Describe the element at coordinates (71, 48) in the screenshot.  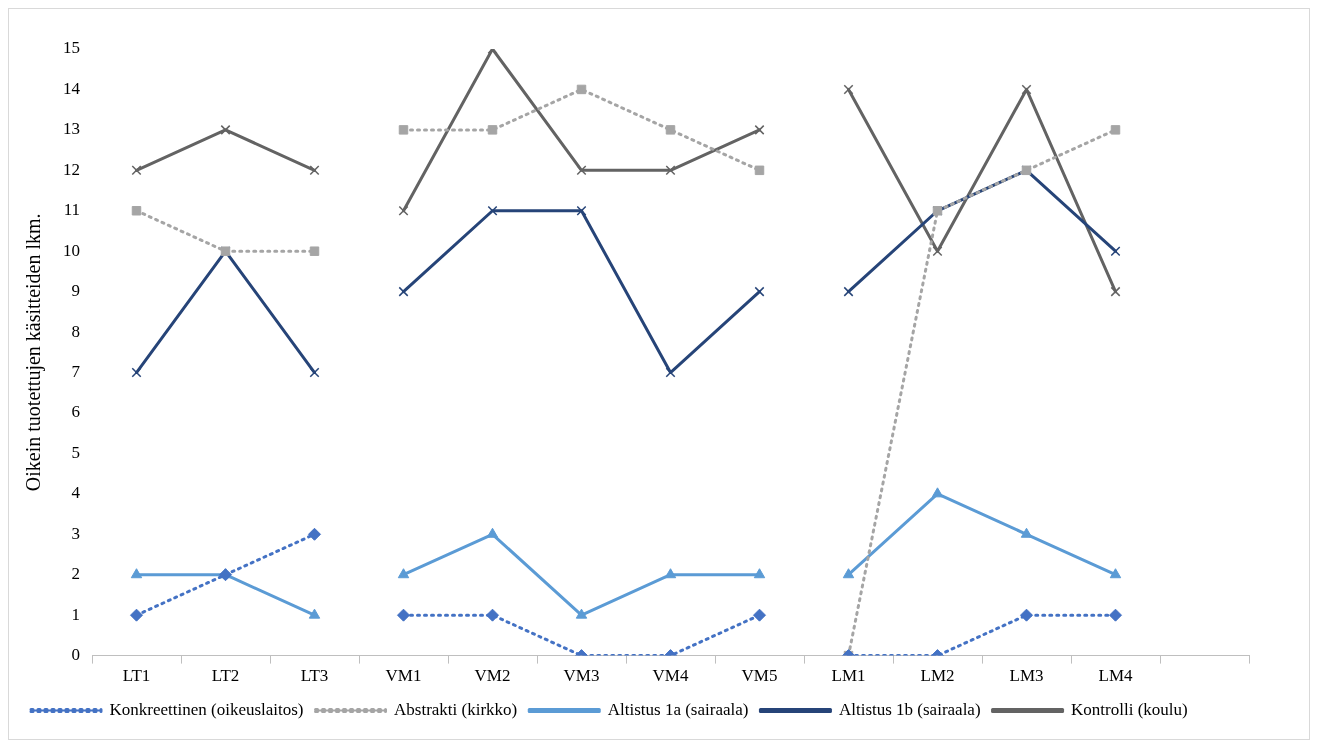
I see `y-tick-label: 15` at that location.